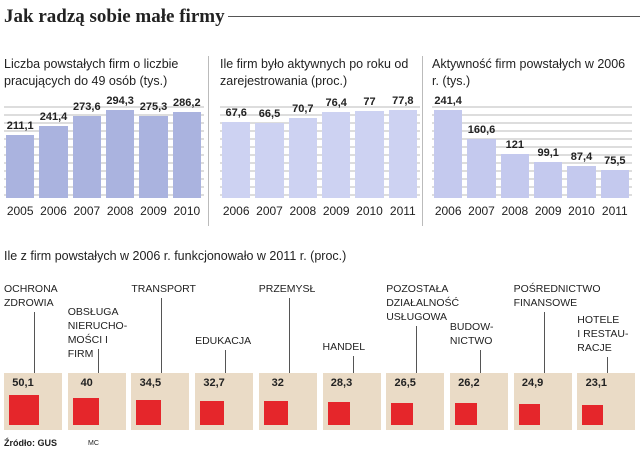  I want to click on value-label: 87,4, so click(581, 157).